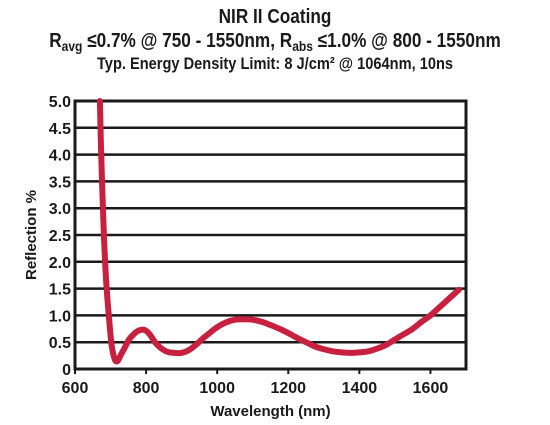  Describe the element at coordinates (66, 370) in the screenshot. I see `y-tick-label: 0` at that location.